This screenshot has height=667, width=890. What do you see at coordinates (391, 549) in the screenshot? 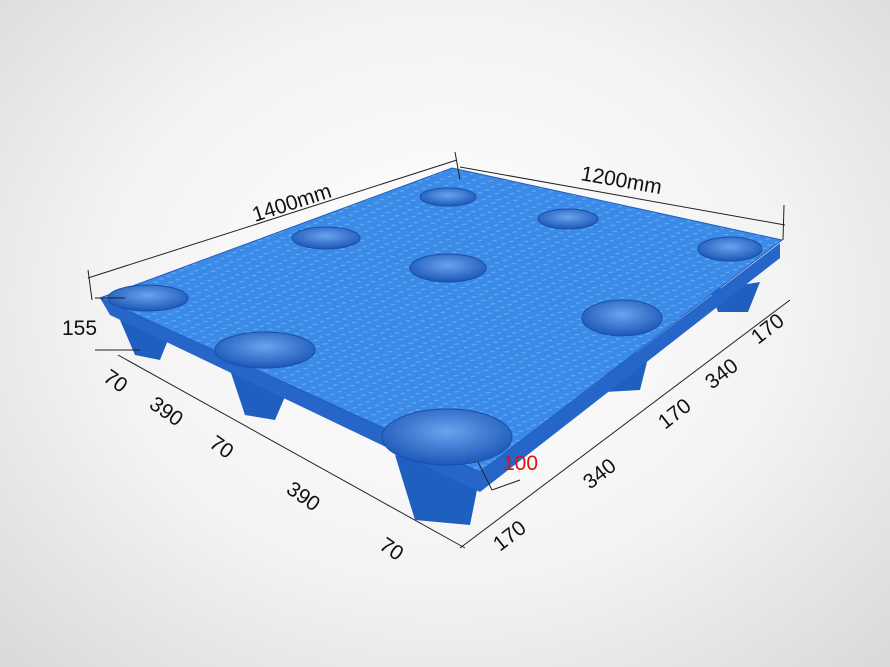
I see `length-segment-5: 70` at bounding box center [391, 549].